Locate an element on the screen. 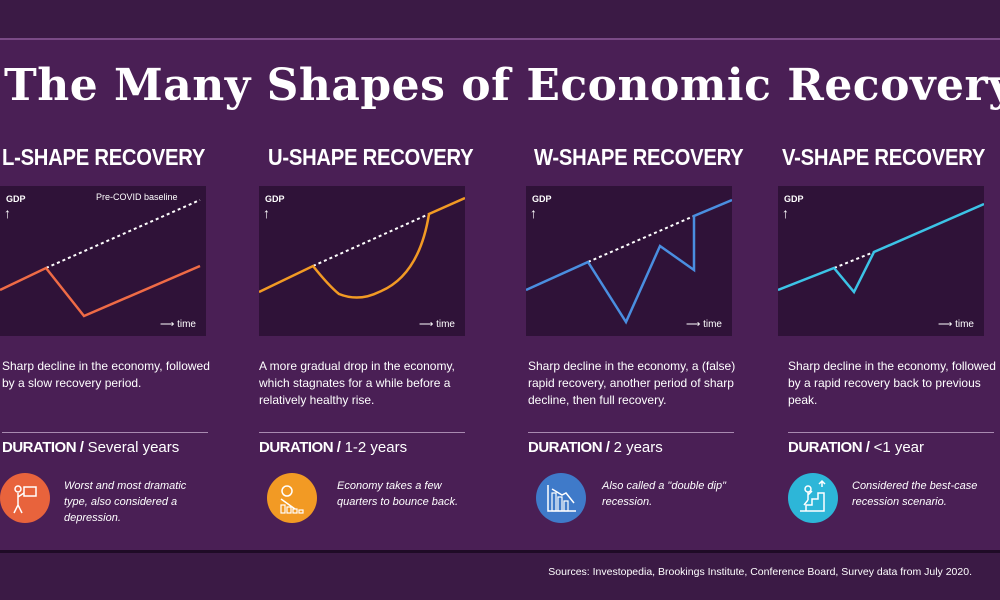 The height and width of the screenshot is (600, 1000). u-shape-plot: GDP ↑ ⟶ time is located at coordinates (362, 261).